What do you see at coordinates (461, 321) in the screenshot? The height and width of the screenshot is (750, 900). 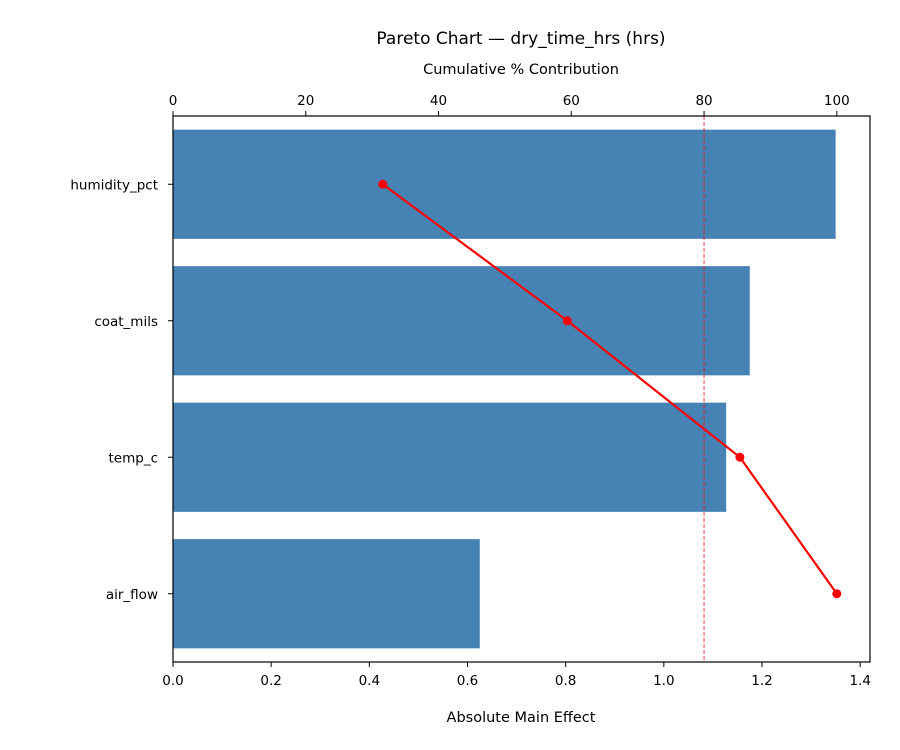 I see `bar-coat-mils` at bounding box center [461, 321].